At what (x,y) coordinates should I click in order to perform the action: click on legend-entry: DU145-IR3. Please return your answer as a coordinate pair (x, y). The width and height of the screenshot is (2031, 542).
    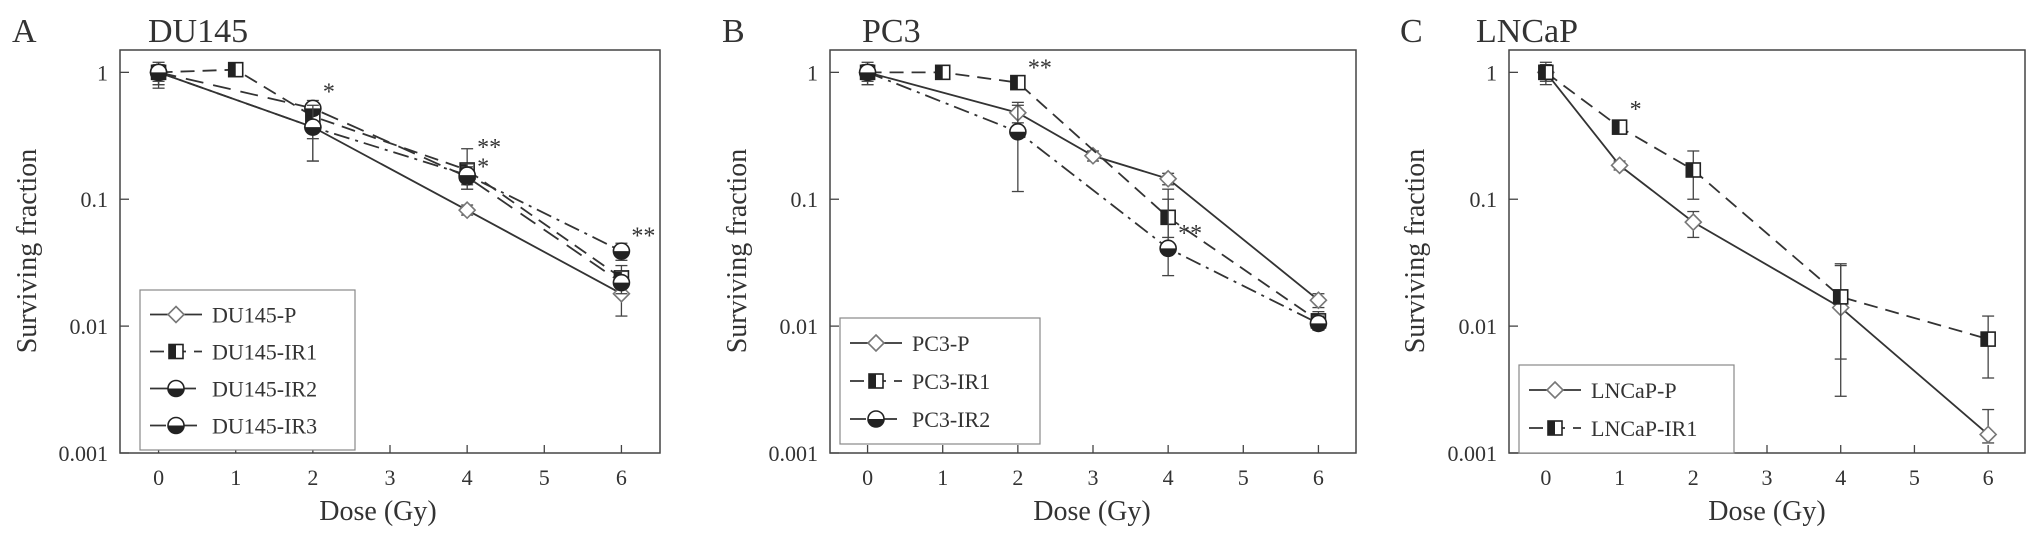
    Looking at the image, I should click on (233, 426).